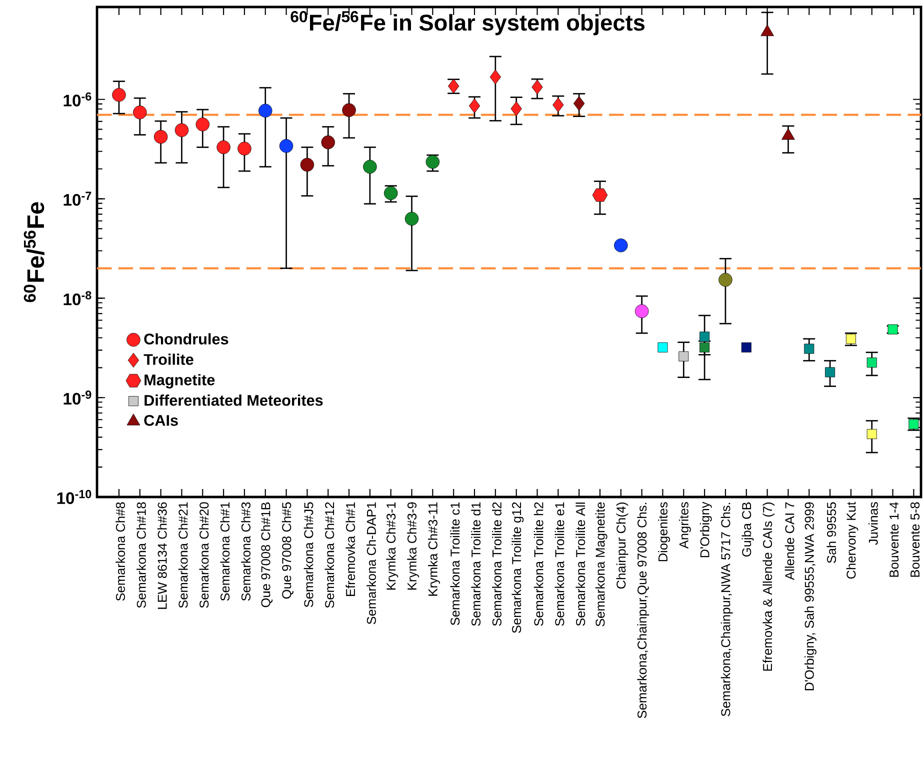 The width and height of the screenshot is (924, 767). Describe the element at coordinates (581, 564) in the screenshot. I see `x-tick-label: Semarkona Troilite All` at that location.